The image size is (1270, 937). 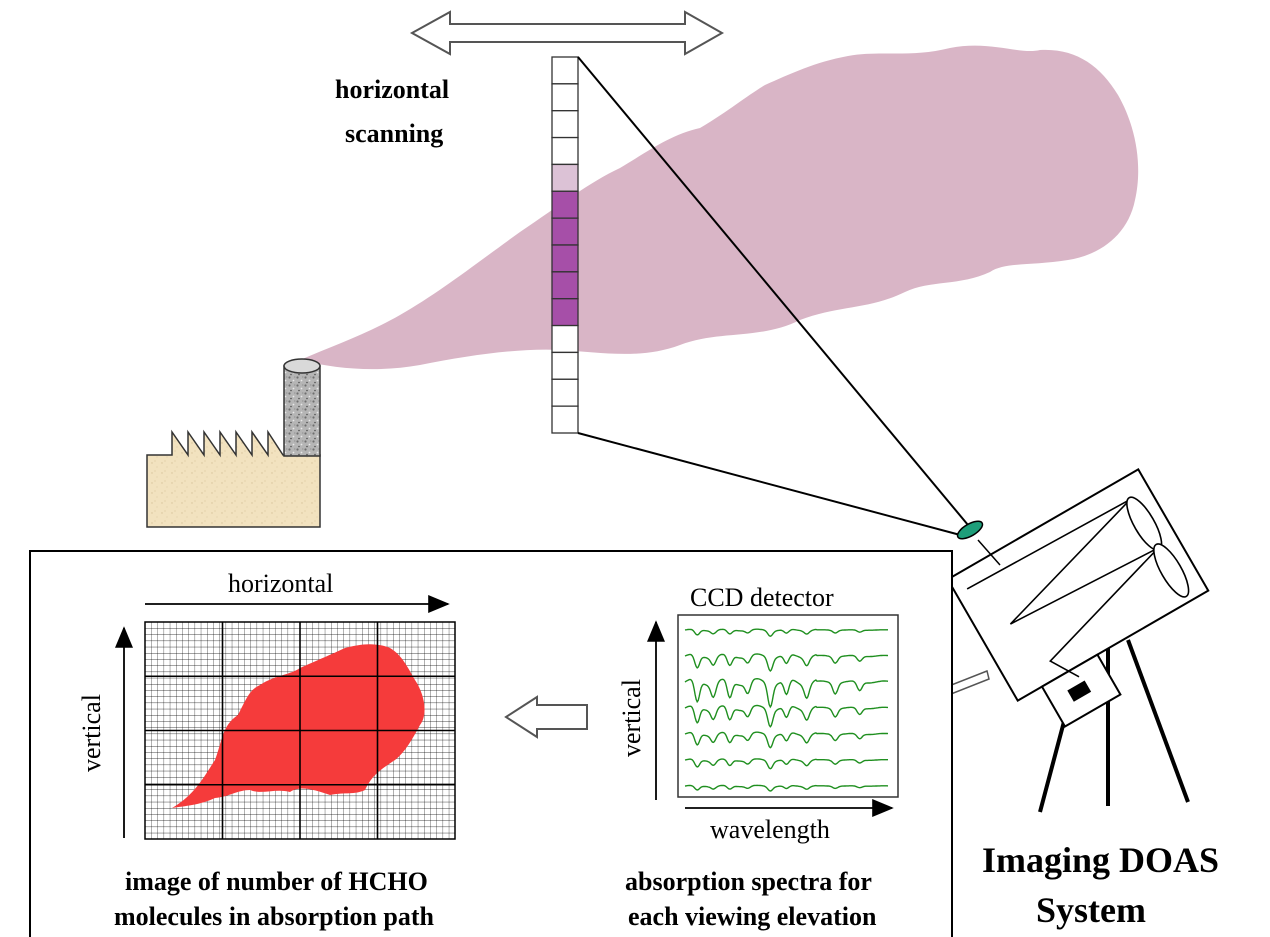 I want to click on image-caption-line2: molecules in absorption path, so click(x=274, y=916).